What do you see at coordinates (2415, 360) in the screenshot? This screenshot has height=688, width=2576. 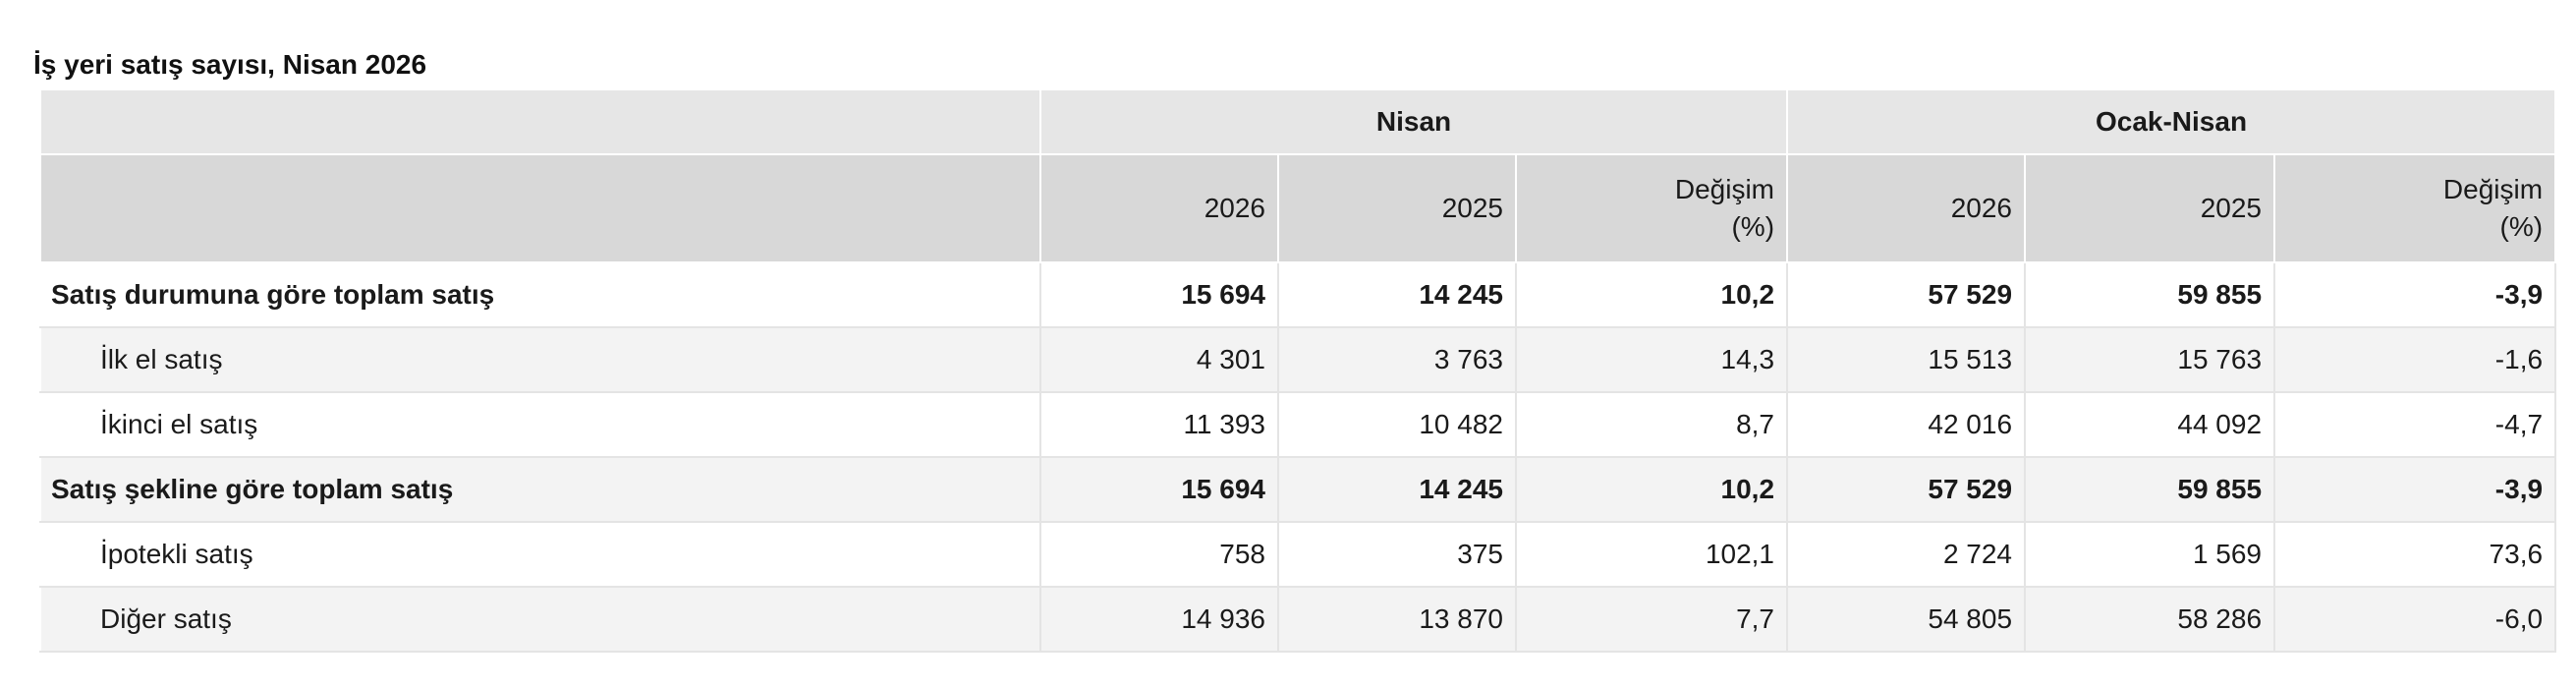 I see `table-cell: -1,6` at bounding box center [2415, 360].